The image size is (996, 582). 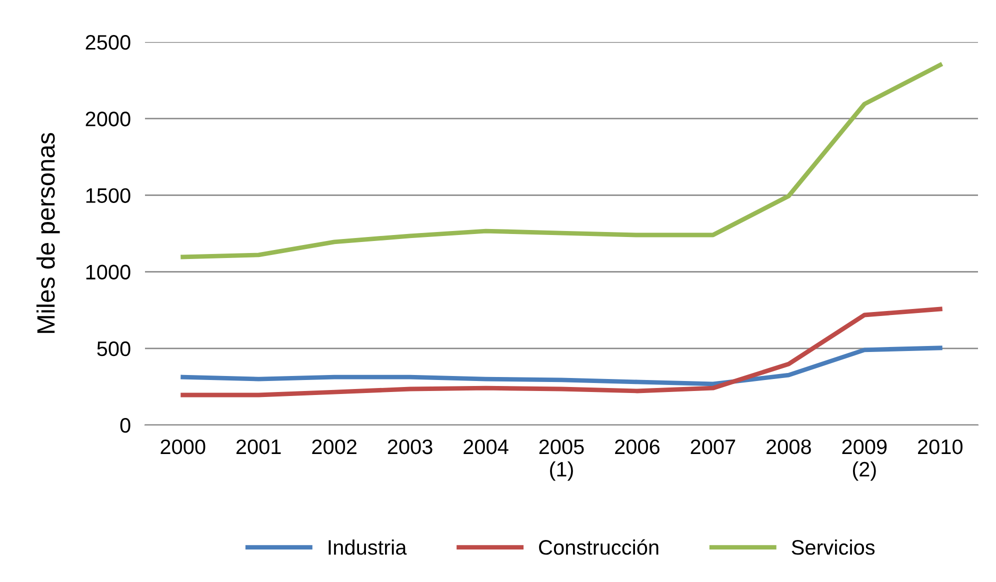 What do you see at coordinates (113, 348) in the screenshot?
I see `y-tick-label: 500` at bounding box center [113, 348].